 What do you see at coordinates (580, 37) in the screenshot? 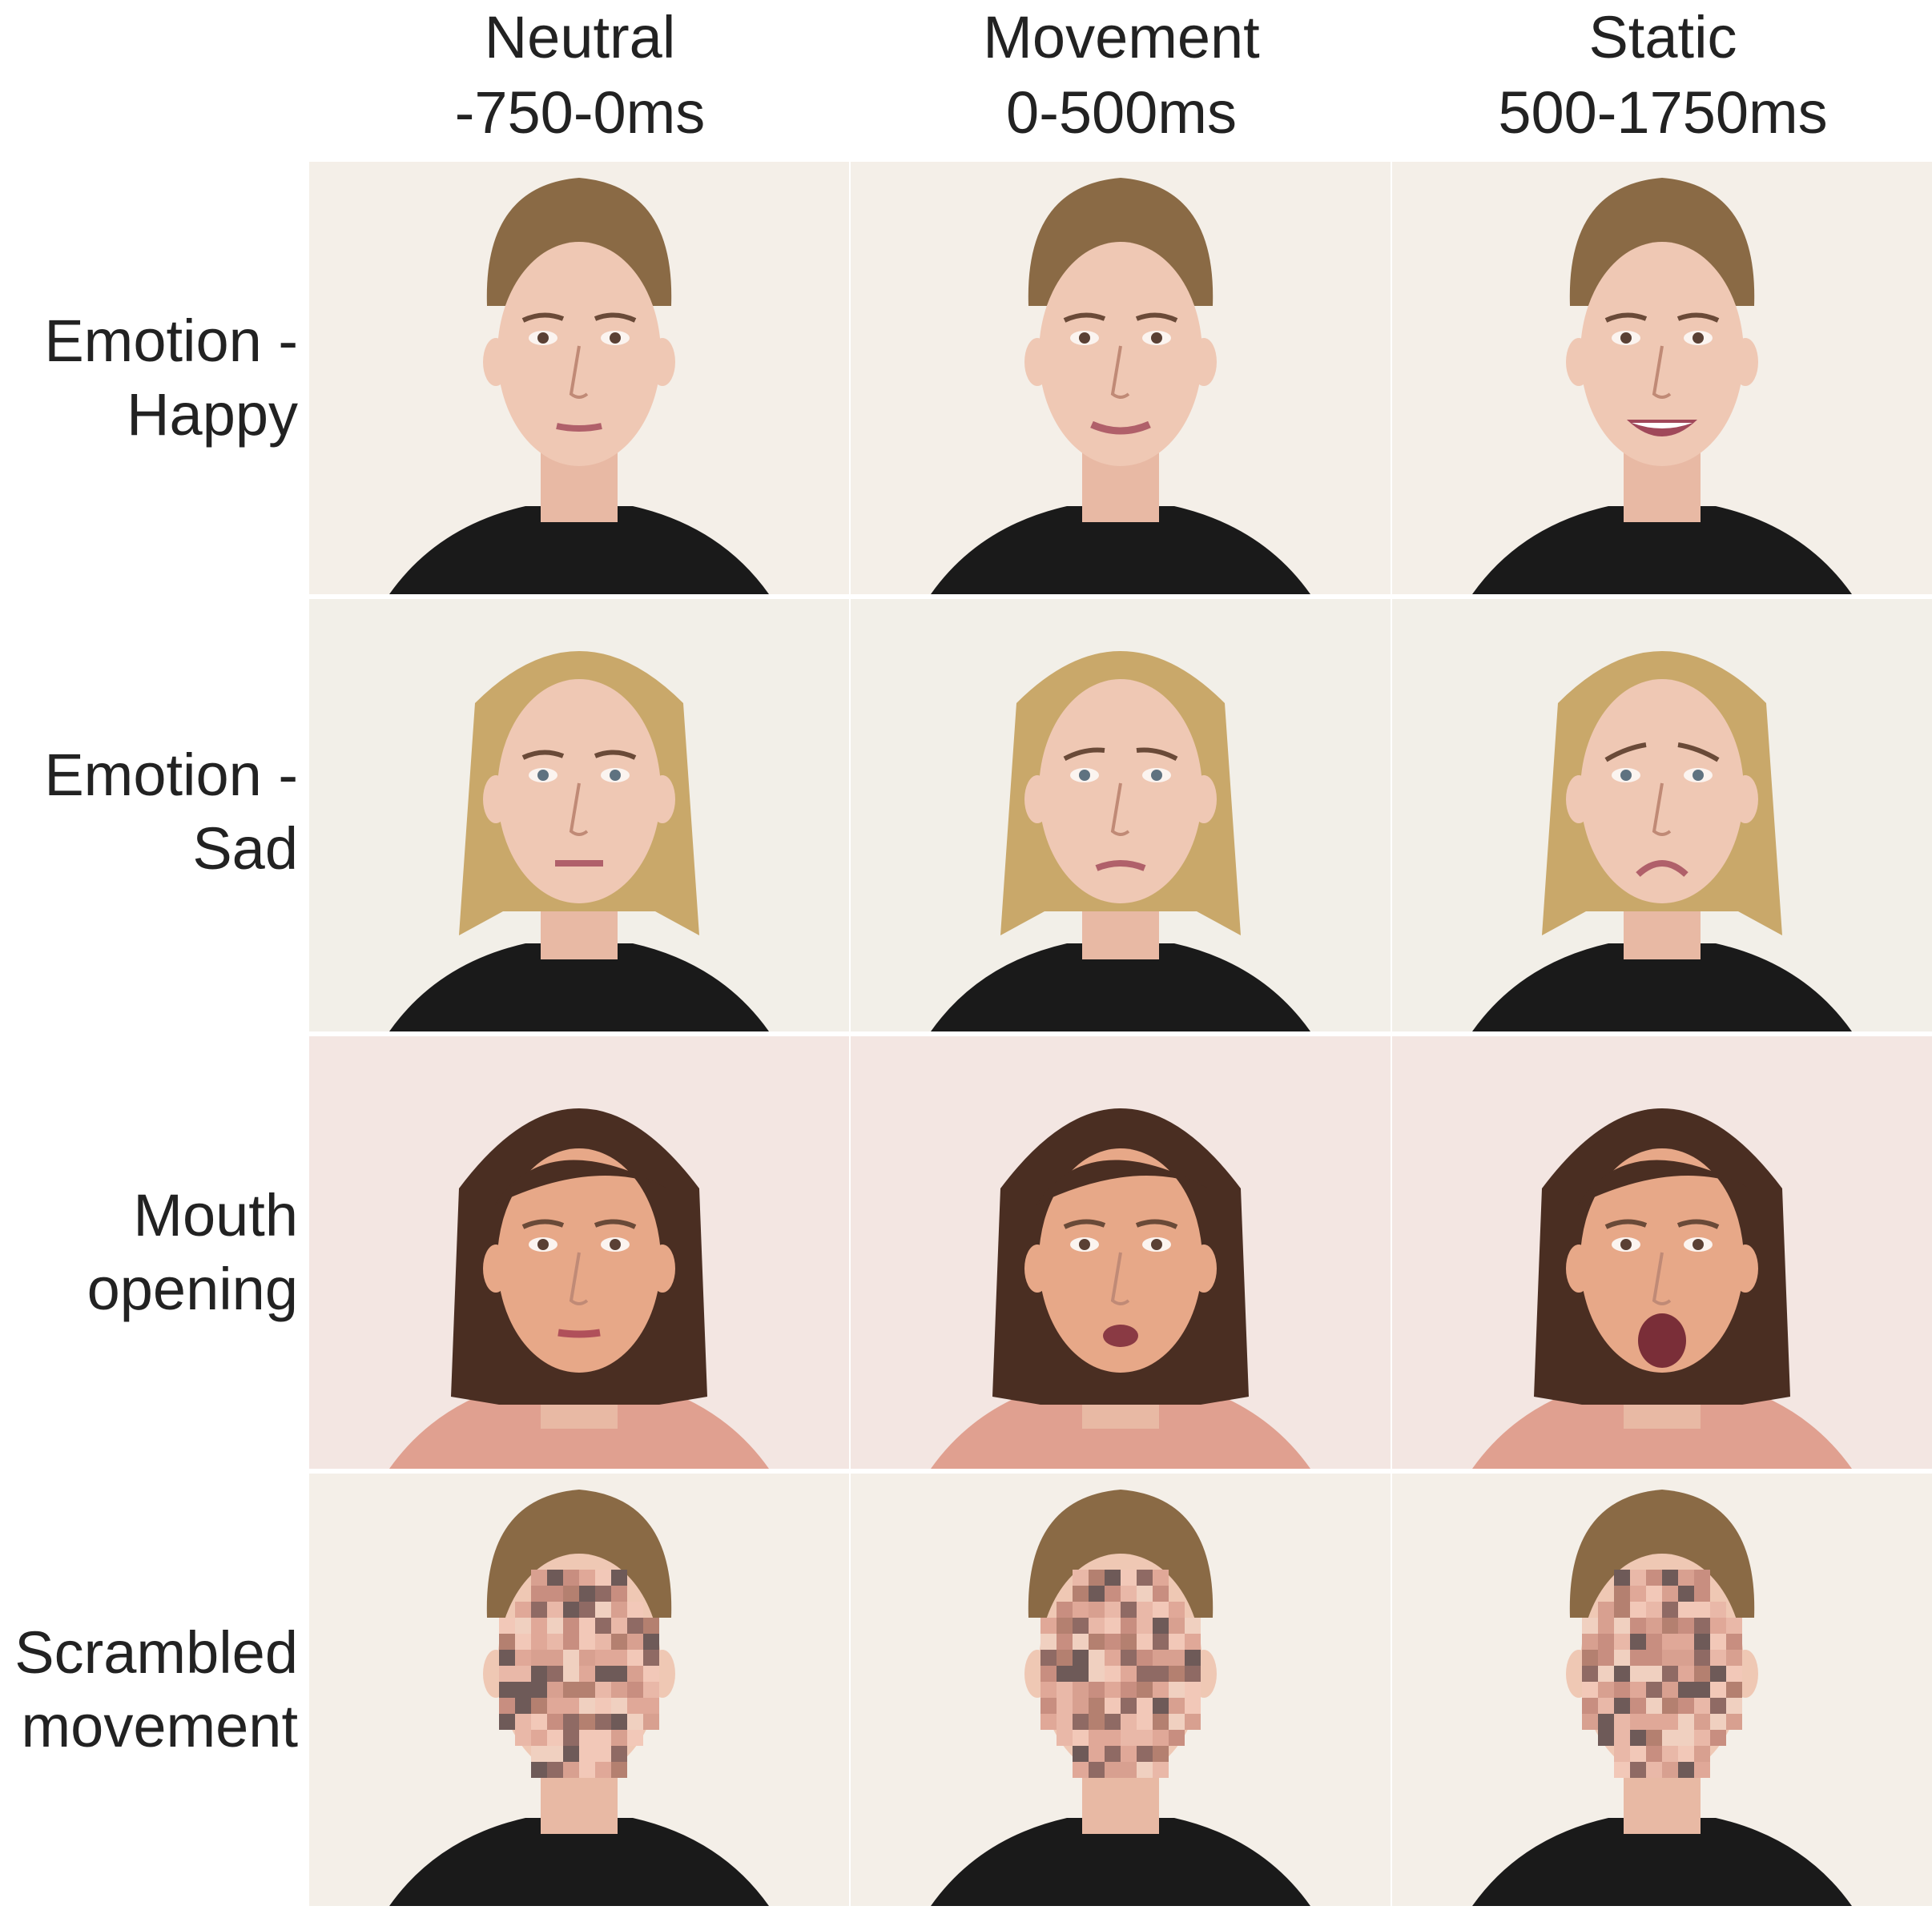
I see `column-title: Neutral` at bounding box center [580, 37].